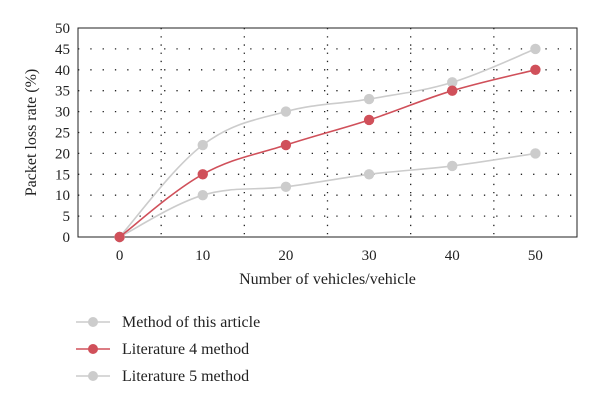 The width and height of the screenshot is (600, 402). I want to click on x-tick-label: 0, so click(120, 256).